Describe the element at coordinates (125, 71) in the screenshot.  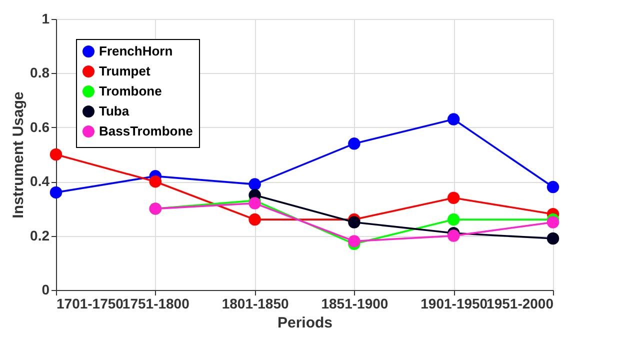
I see `legend-label: Trumpet` at that location.